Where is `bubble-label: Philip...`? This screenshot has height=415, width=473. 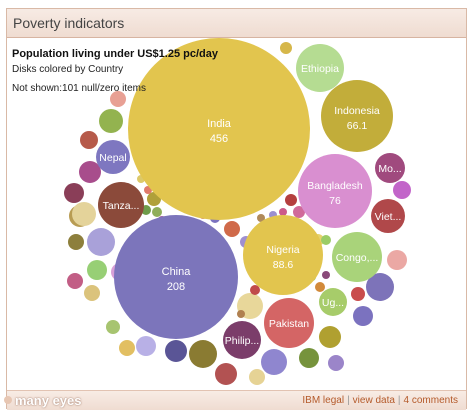 bubble-label: Philip... is located at coordinates (242, 341).